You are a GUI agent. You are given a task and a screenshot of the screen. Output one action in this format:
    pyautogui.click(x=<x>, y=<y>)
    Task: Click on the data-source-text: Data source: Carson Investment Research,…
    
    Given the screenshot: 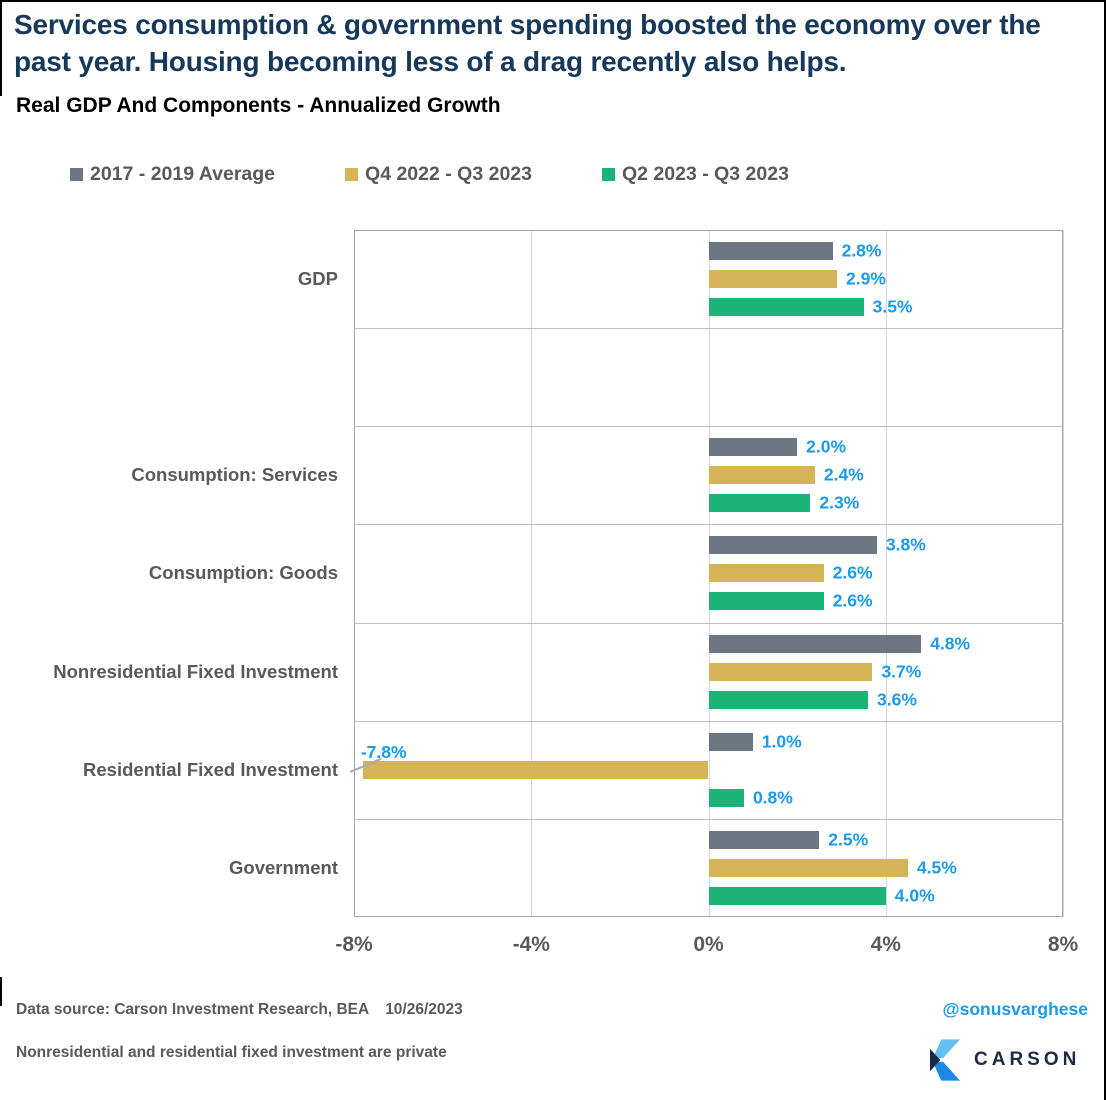 What is the action you would take?
    pyautogui.click(x=193, y=1009)
    